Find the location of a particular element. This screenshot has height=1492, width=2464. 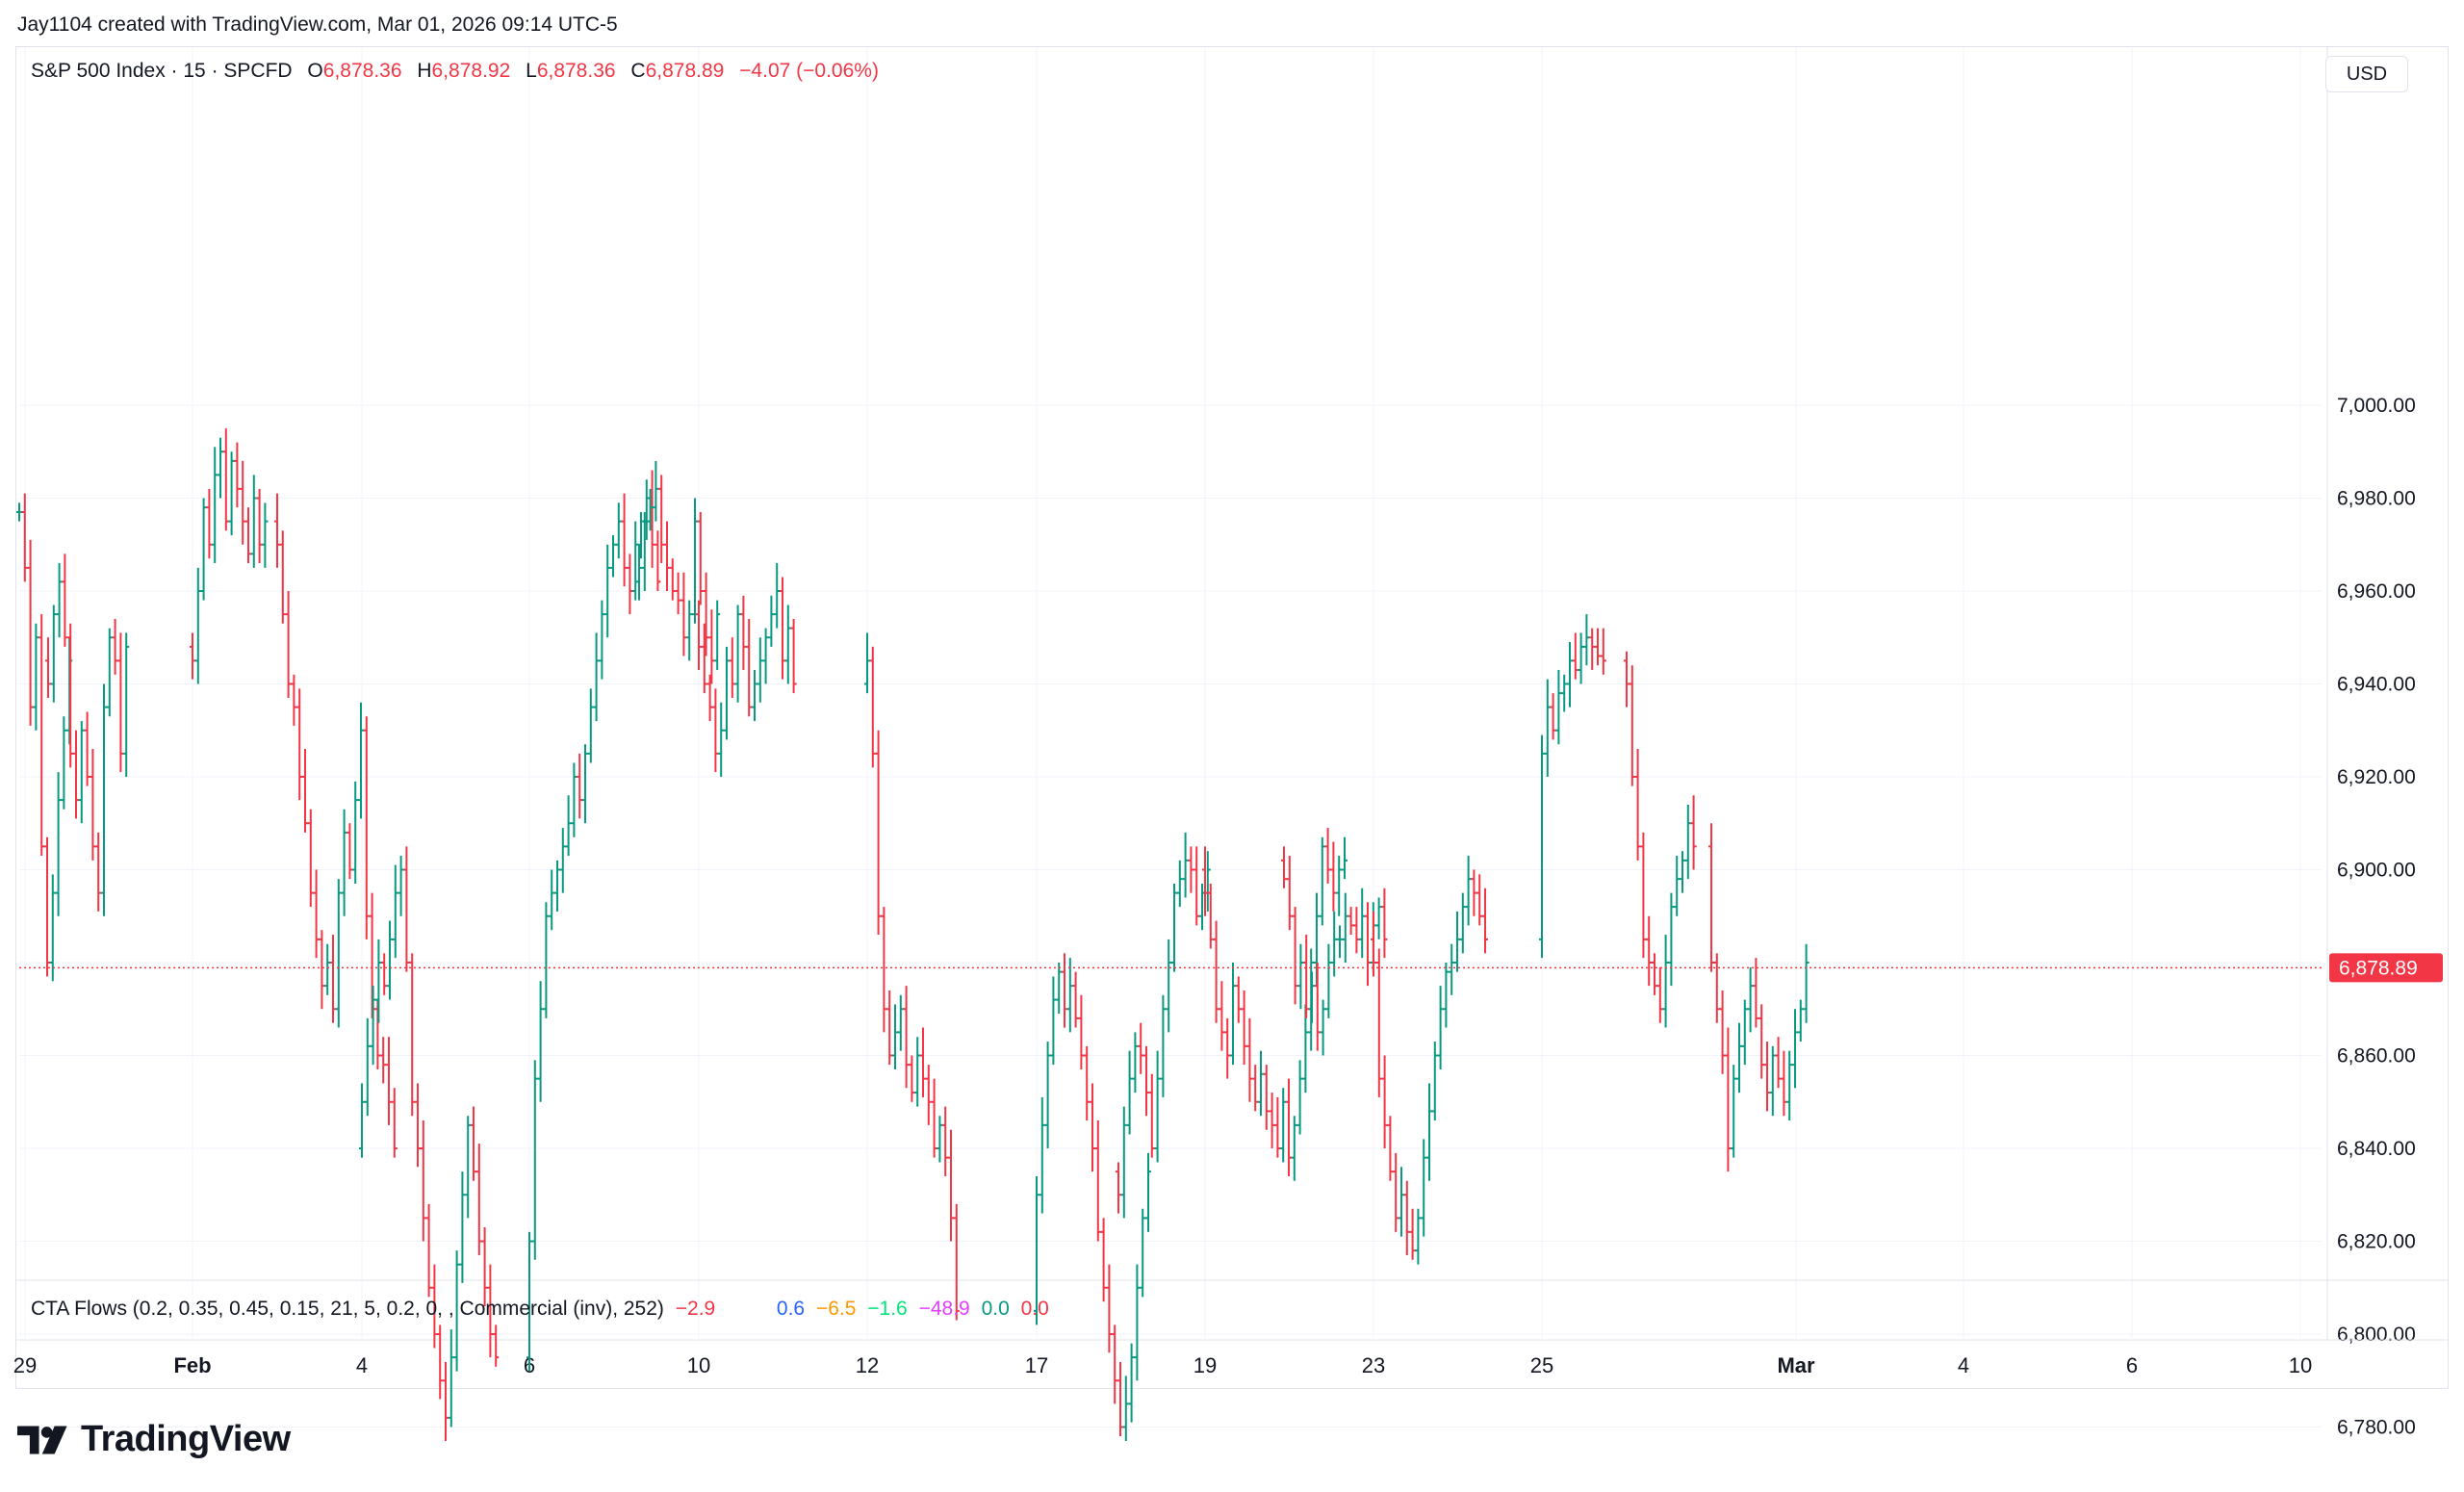

x-tick-label: Feb is located at coordinates (192, 1365).